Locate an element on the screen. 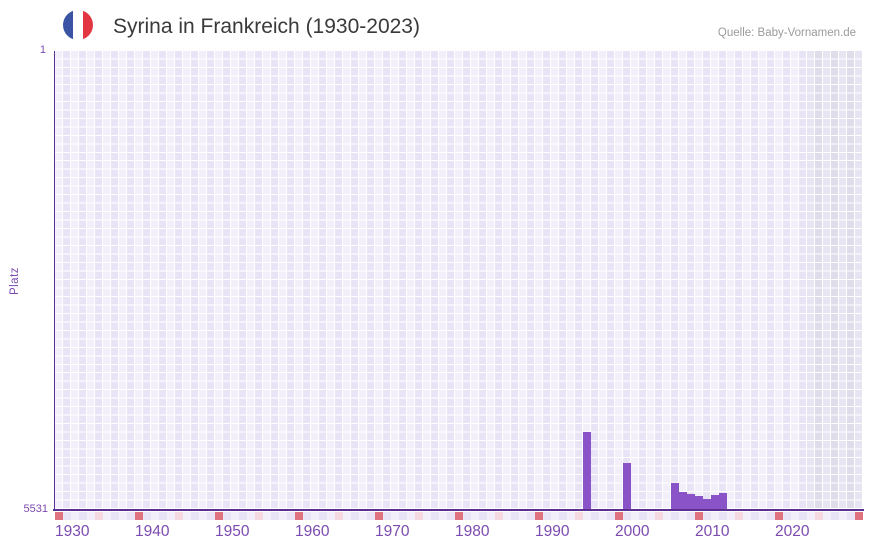 The image size is (873, 552). x-axis-label-1950: 1950 is located at coordinates (232, 531).